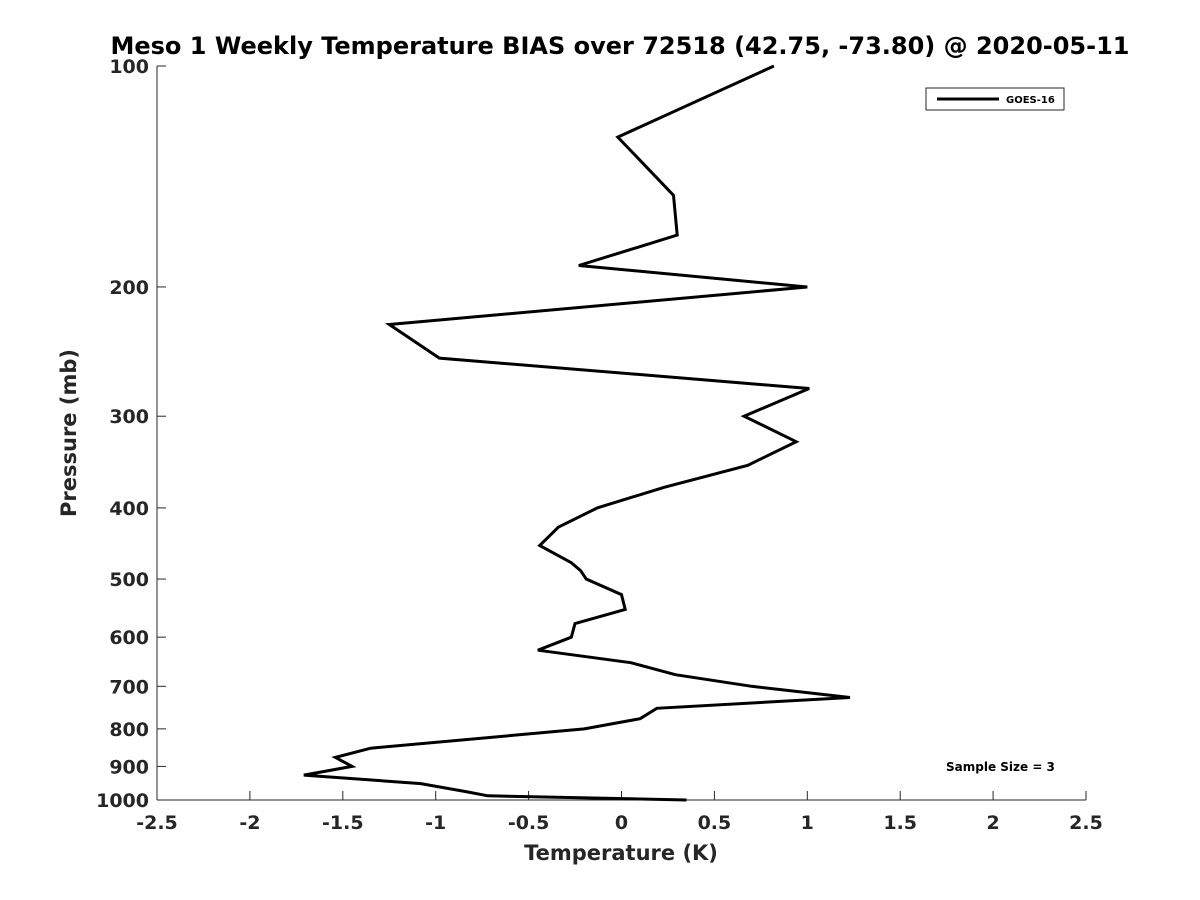 Image resolution: width=1200 pixels, height=900 pixels. Describe the element at coordinates (900, 823) in the screenshot. I see `x-tick-label: 1.5` at that location.